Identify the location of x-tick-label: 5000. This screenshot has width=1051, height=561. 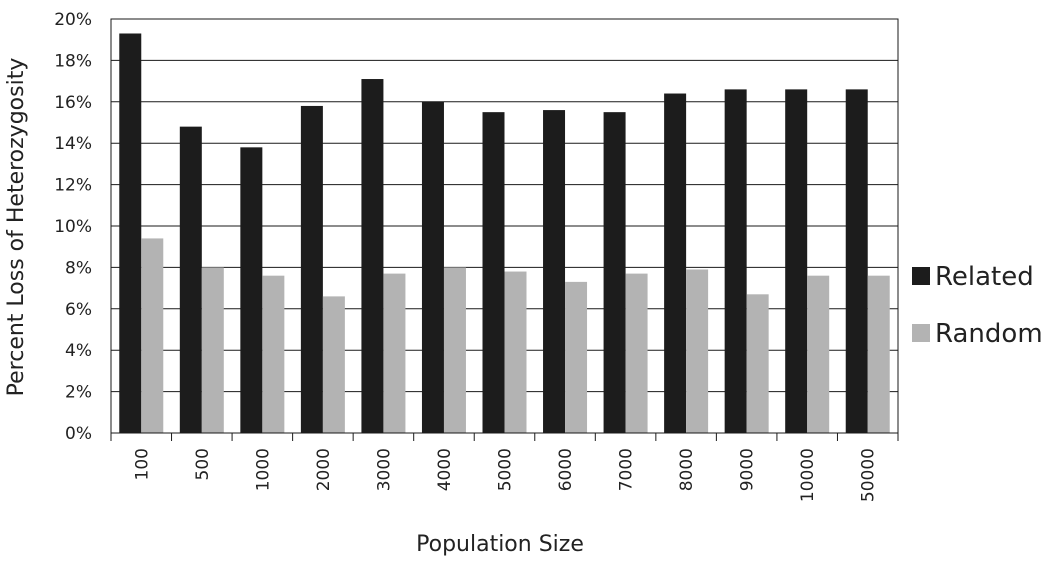
(506, 469).